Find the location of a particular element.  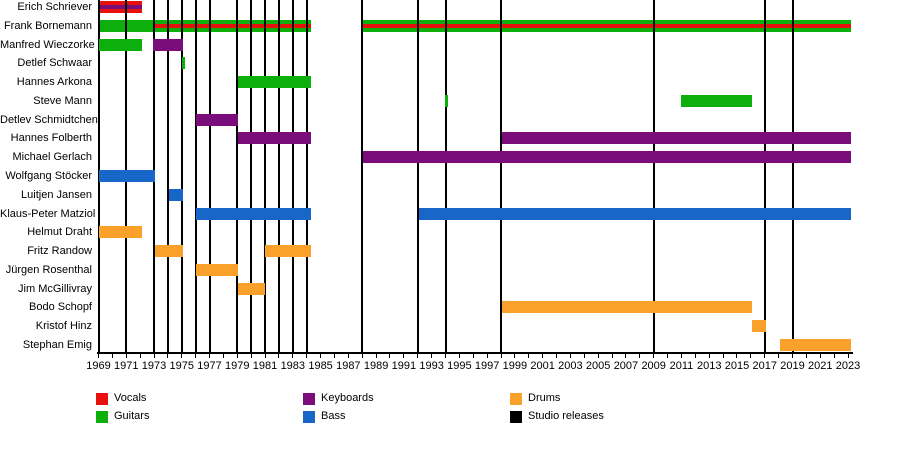

guitars-swatch is located at coordinates (102, 416).